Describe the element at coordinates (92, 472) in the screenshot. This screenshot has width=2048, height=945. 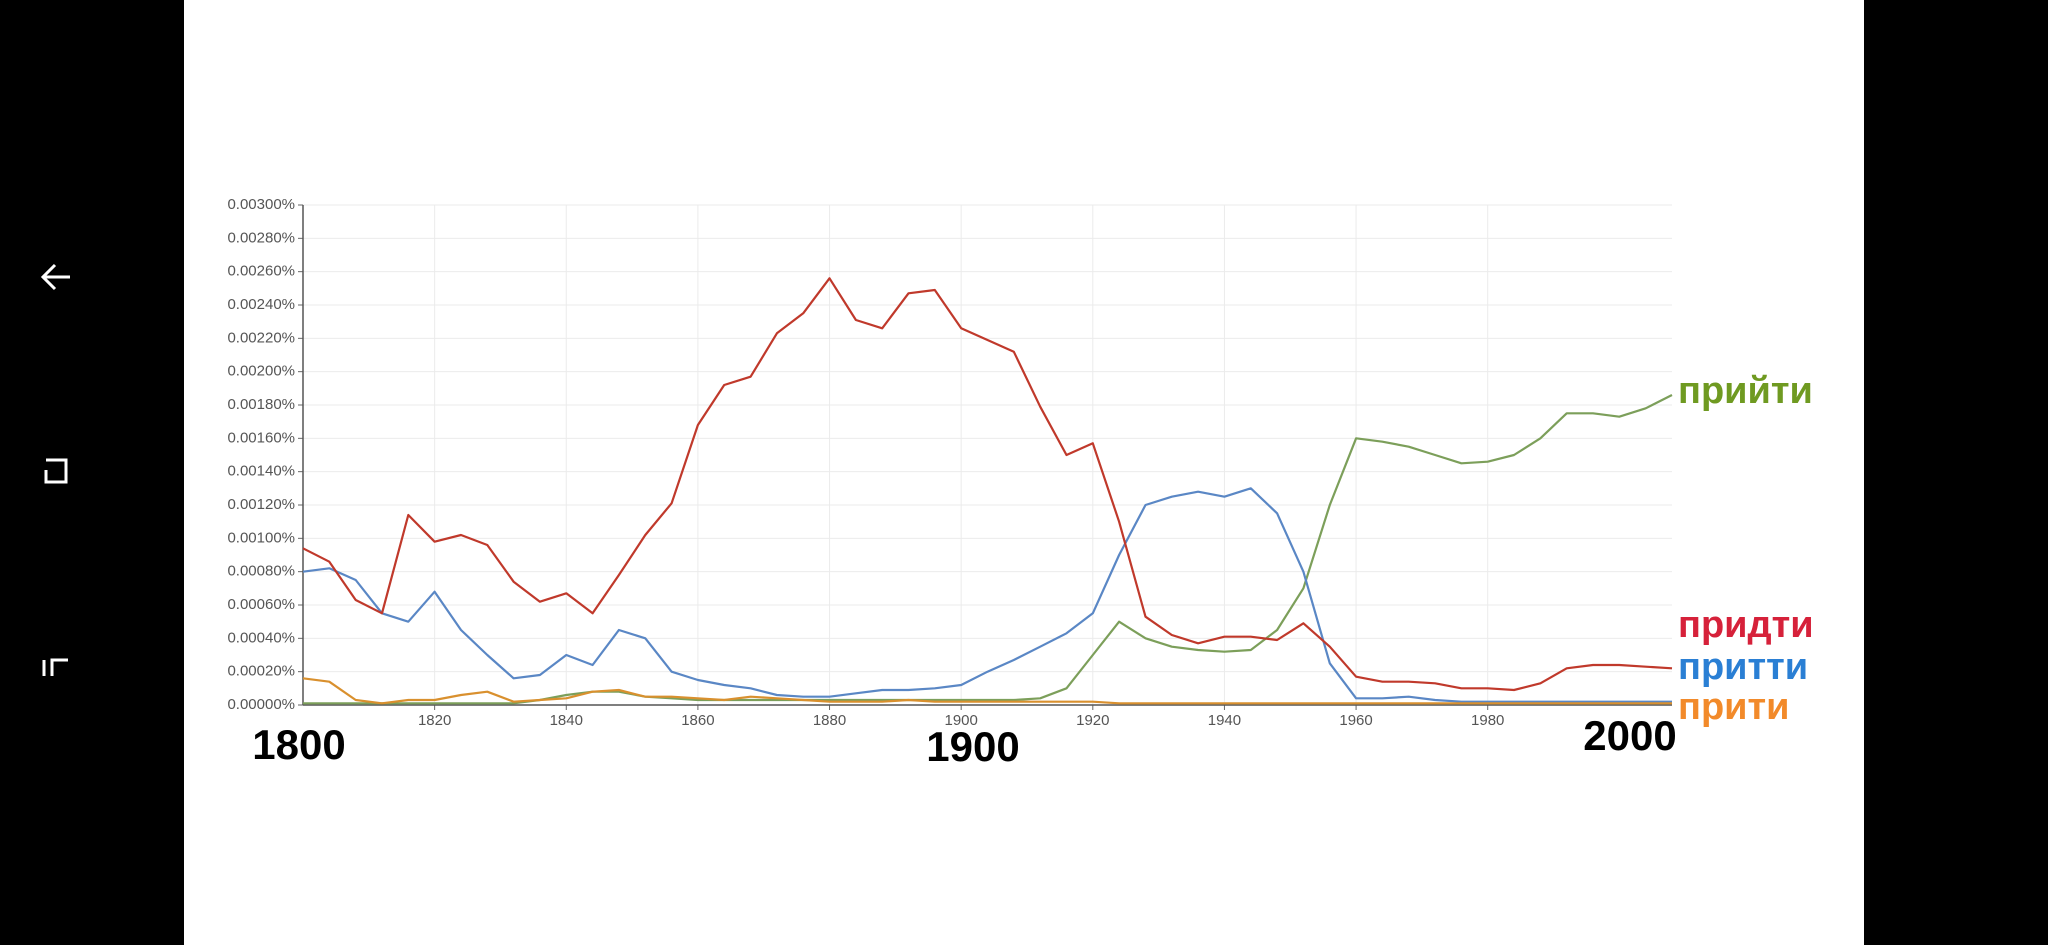
I see `nav-bar` at that location.